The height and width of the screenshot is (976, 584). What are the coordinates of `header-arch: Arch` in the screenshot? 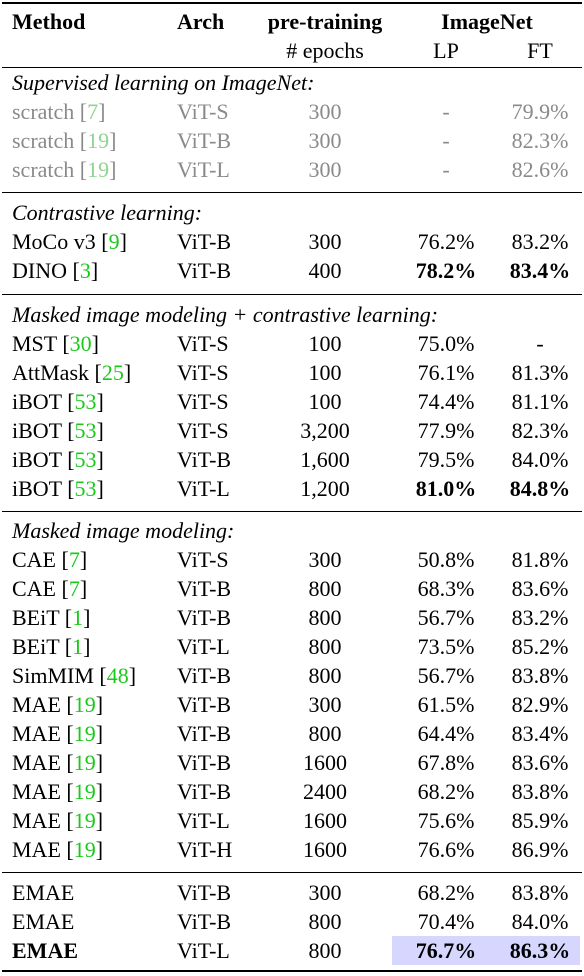 It's located at (201, 21).